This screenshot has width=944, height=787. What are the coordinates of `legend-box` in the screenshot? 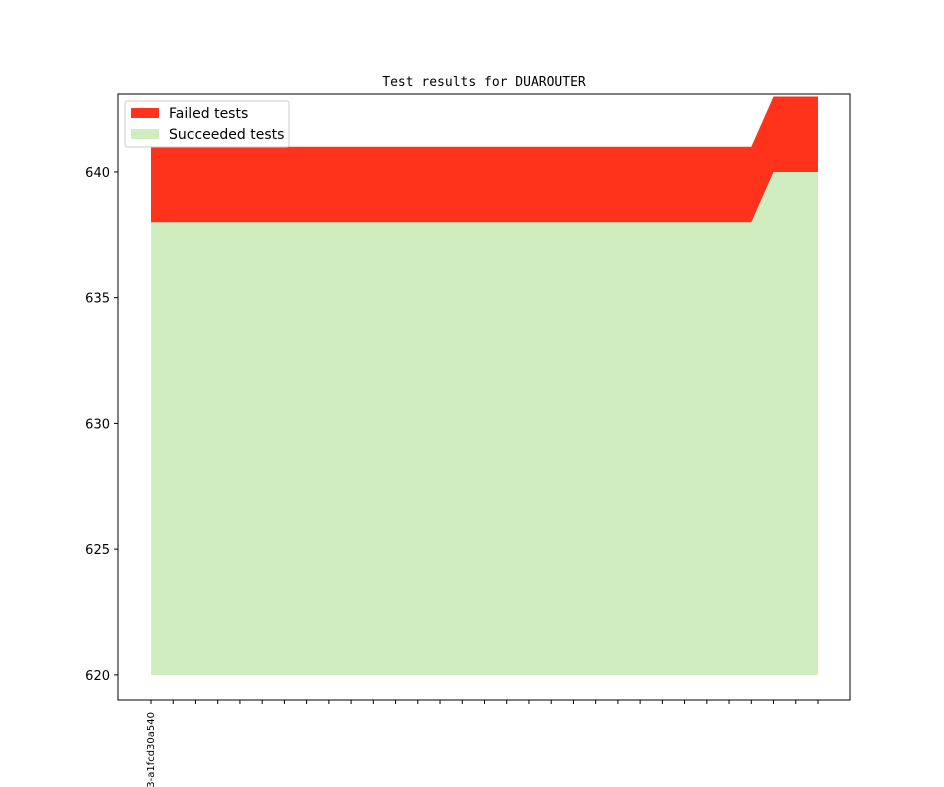 It's located at (207, 124).